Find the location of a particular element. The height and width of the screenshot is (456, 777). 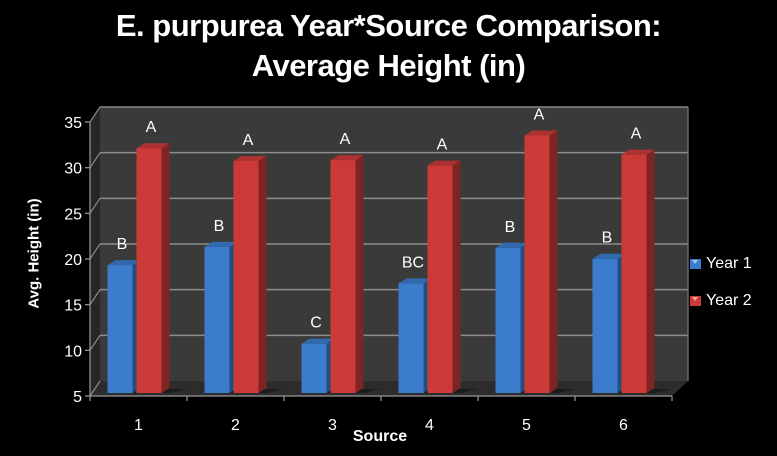

legend-item-year-2: Year 2 is located at coordinates (721, 301).